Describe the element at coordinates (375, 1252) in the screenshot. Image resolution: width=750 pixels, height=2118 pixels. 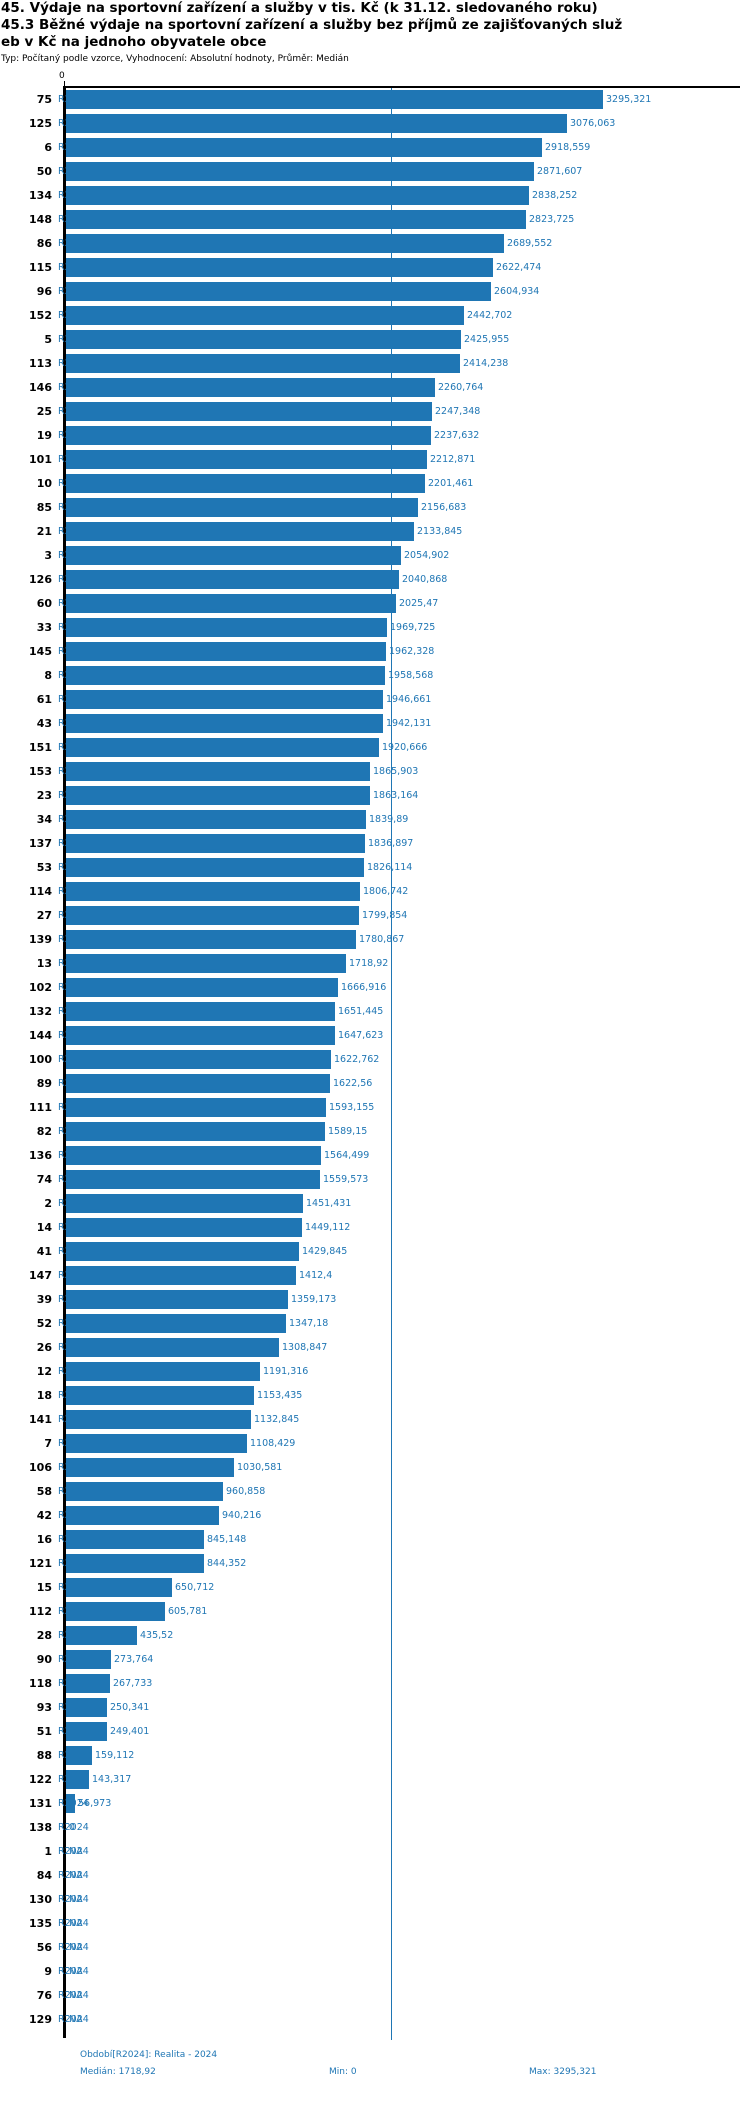
I see `bar-row: 41R20241429,845` at that location.